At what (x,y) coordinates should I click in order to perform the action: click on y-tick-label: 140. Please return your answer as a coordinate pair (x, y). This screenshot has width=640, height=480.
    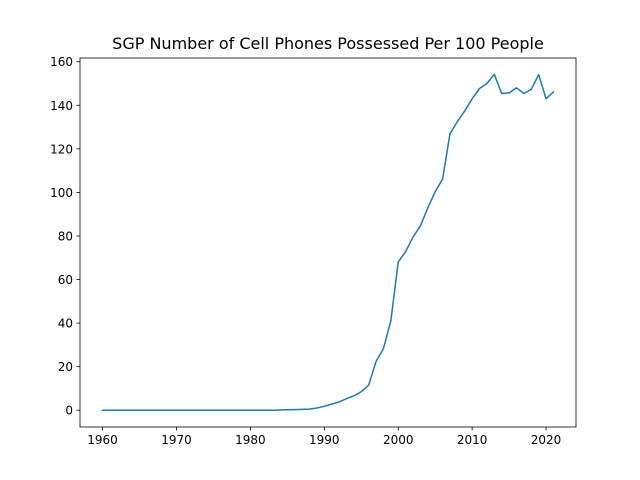
    Looking at the image, I should click on (61, 106).